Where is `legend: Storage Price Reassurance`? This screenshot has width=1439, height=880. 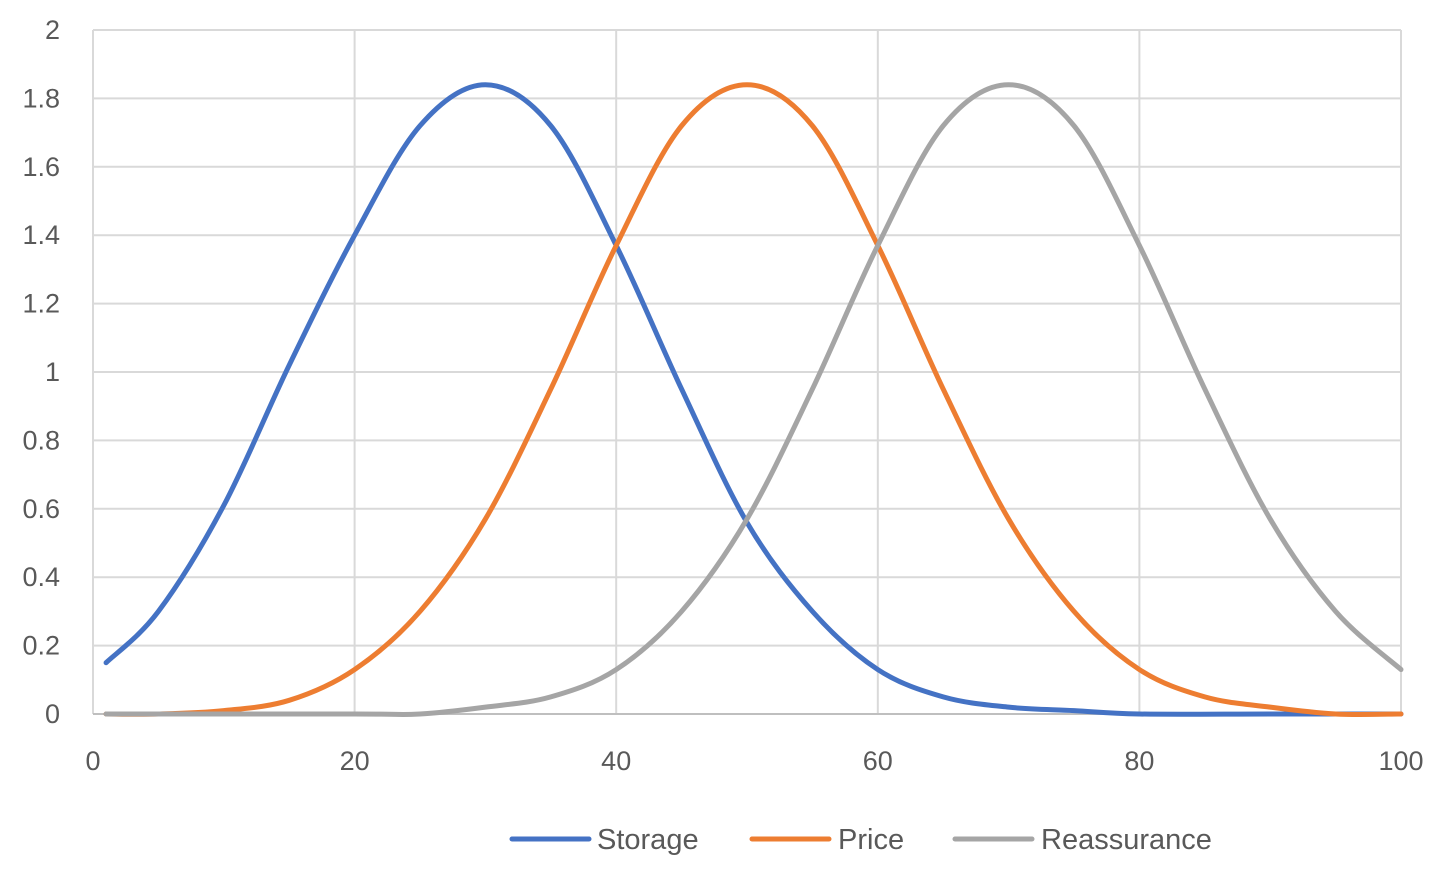 legend: Storage Price Reassurance is located at coordinates (860, 840).